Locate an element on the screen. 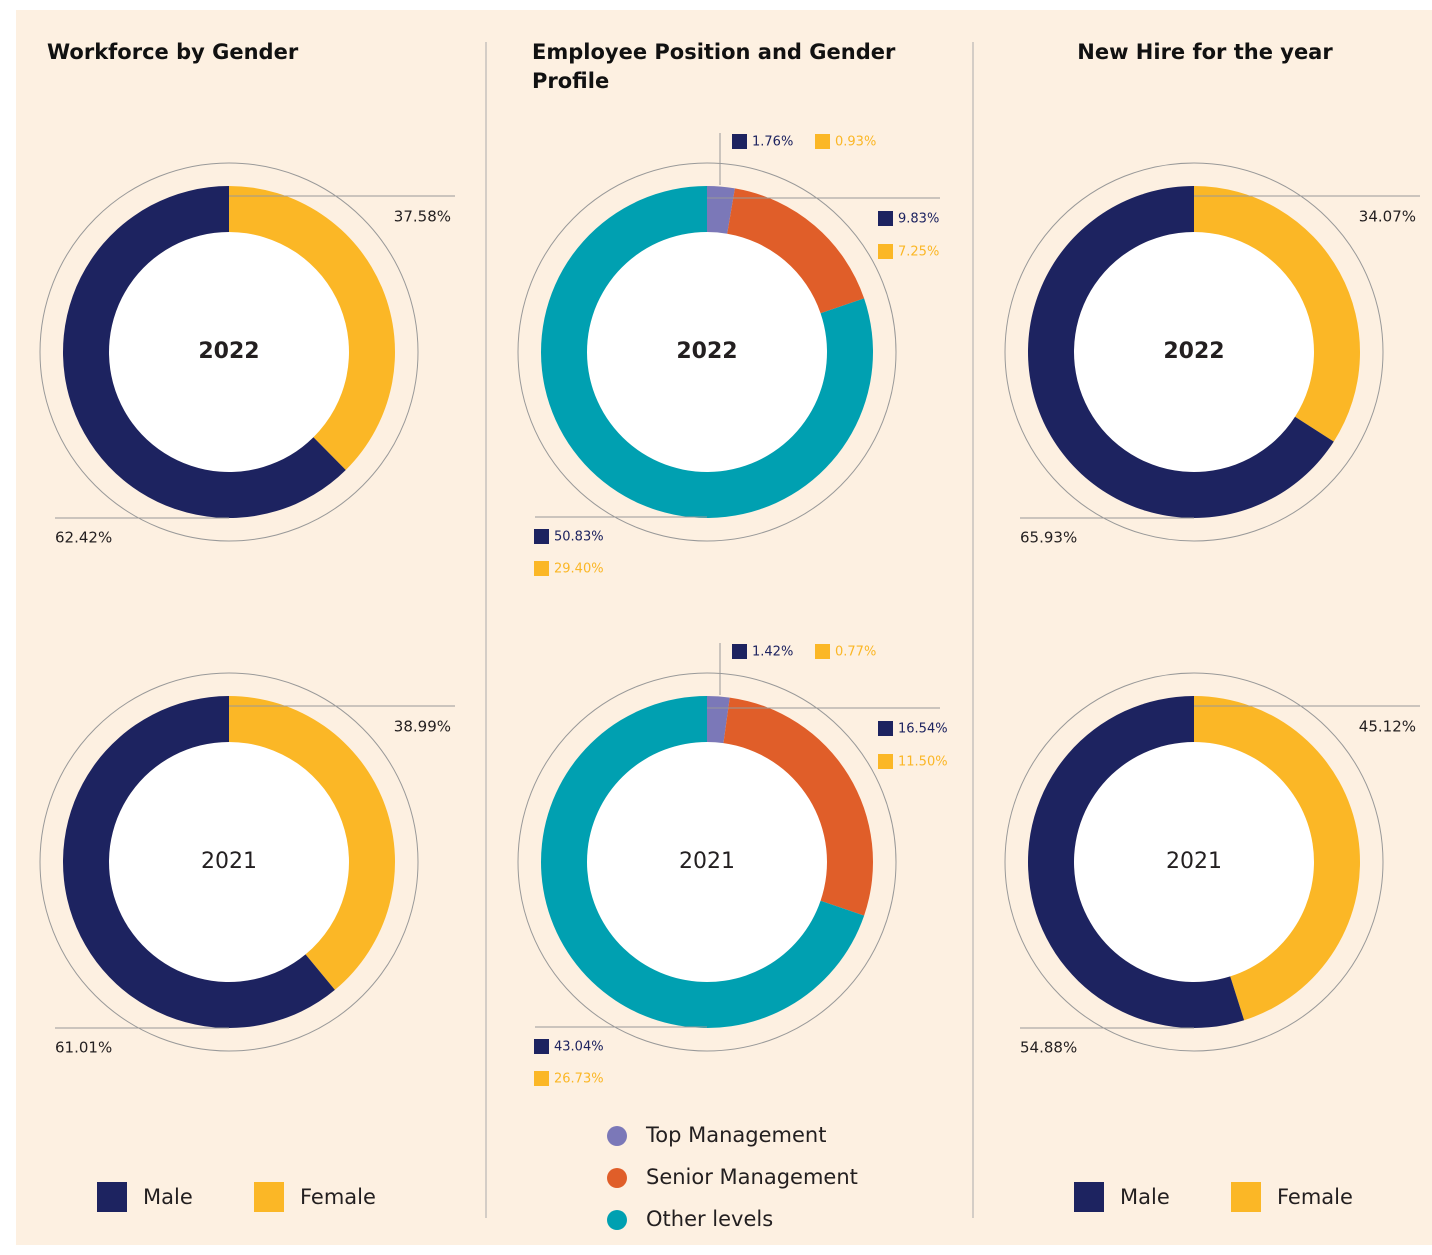 This screenshot has height=1255, width=1432. title-box: Workforce by Gender is located at coordinates (173, 52).